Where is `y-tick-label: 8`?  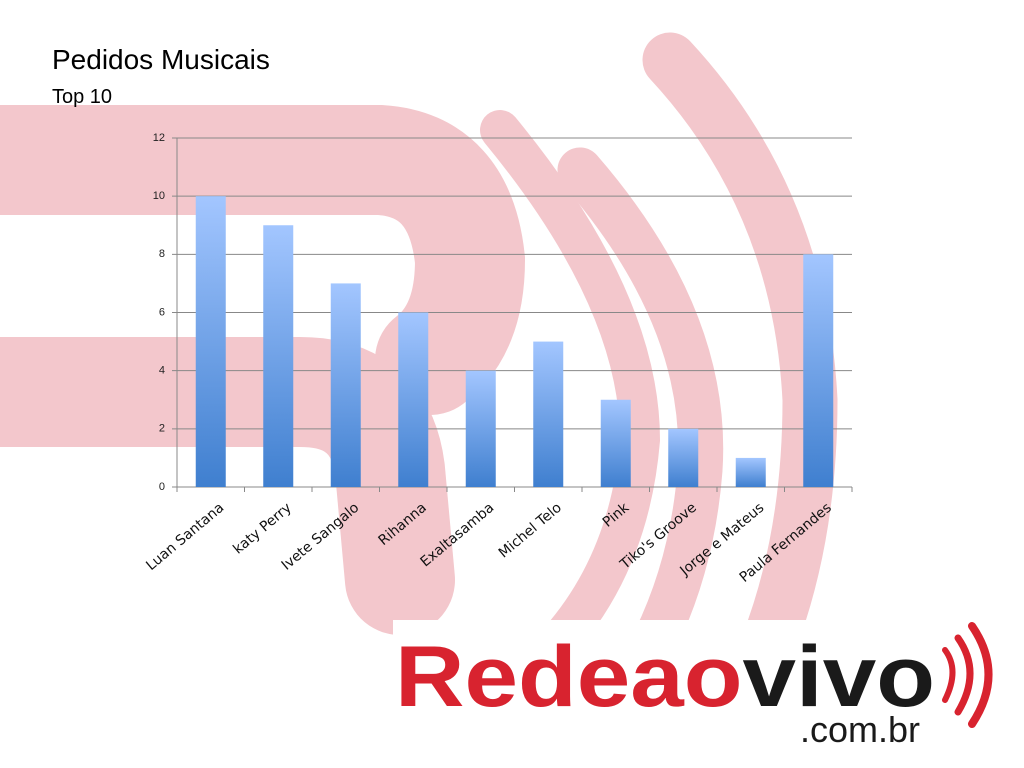 y-tick-label: 8 is located at coordinates (162, 254).